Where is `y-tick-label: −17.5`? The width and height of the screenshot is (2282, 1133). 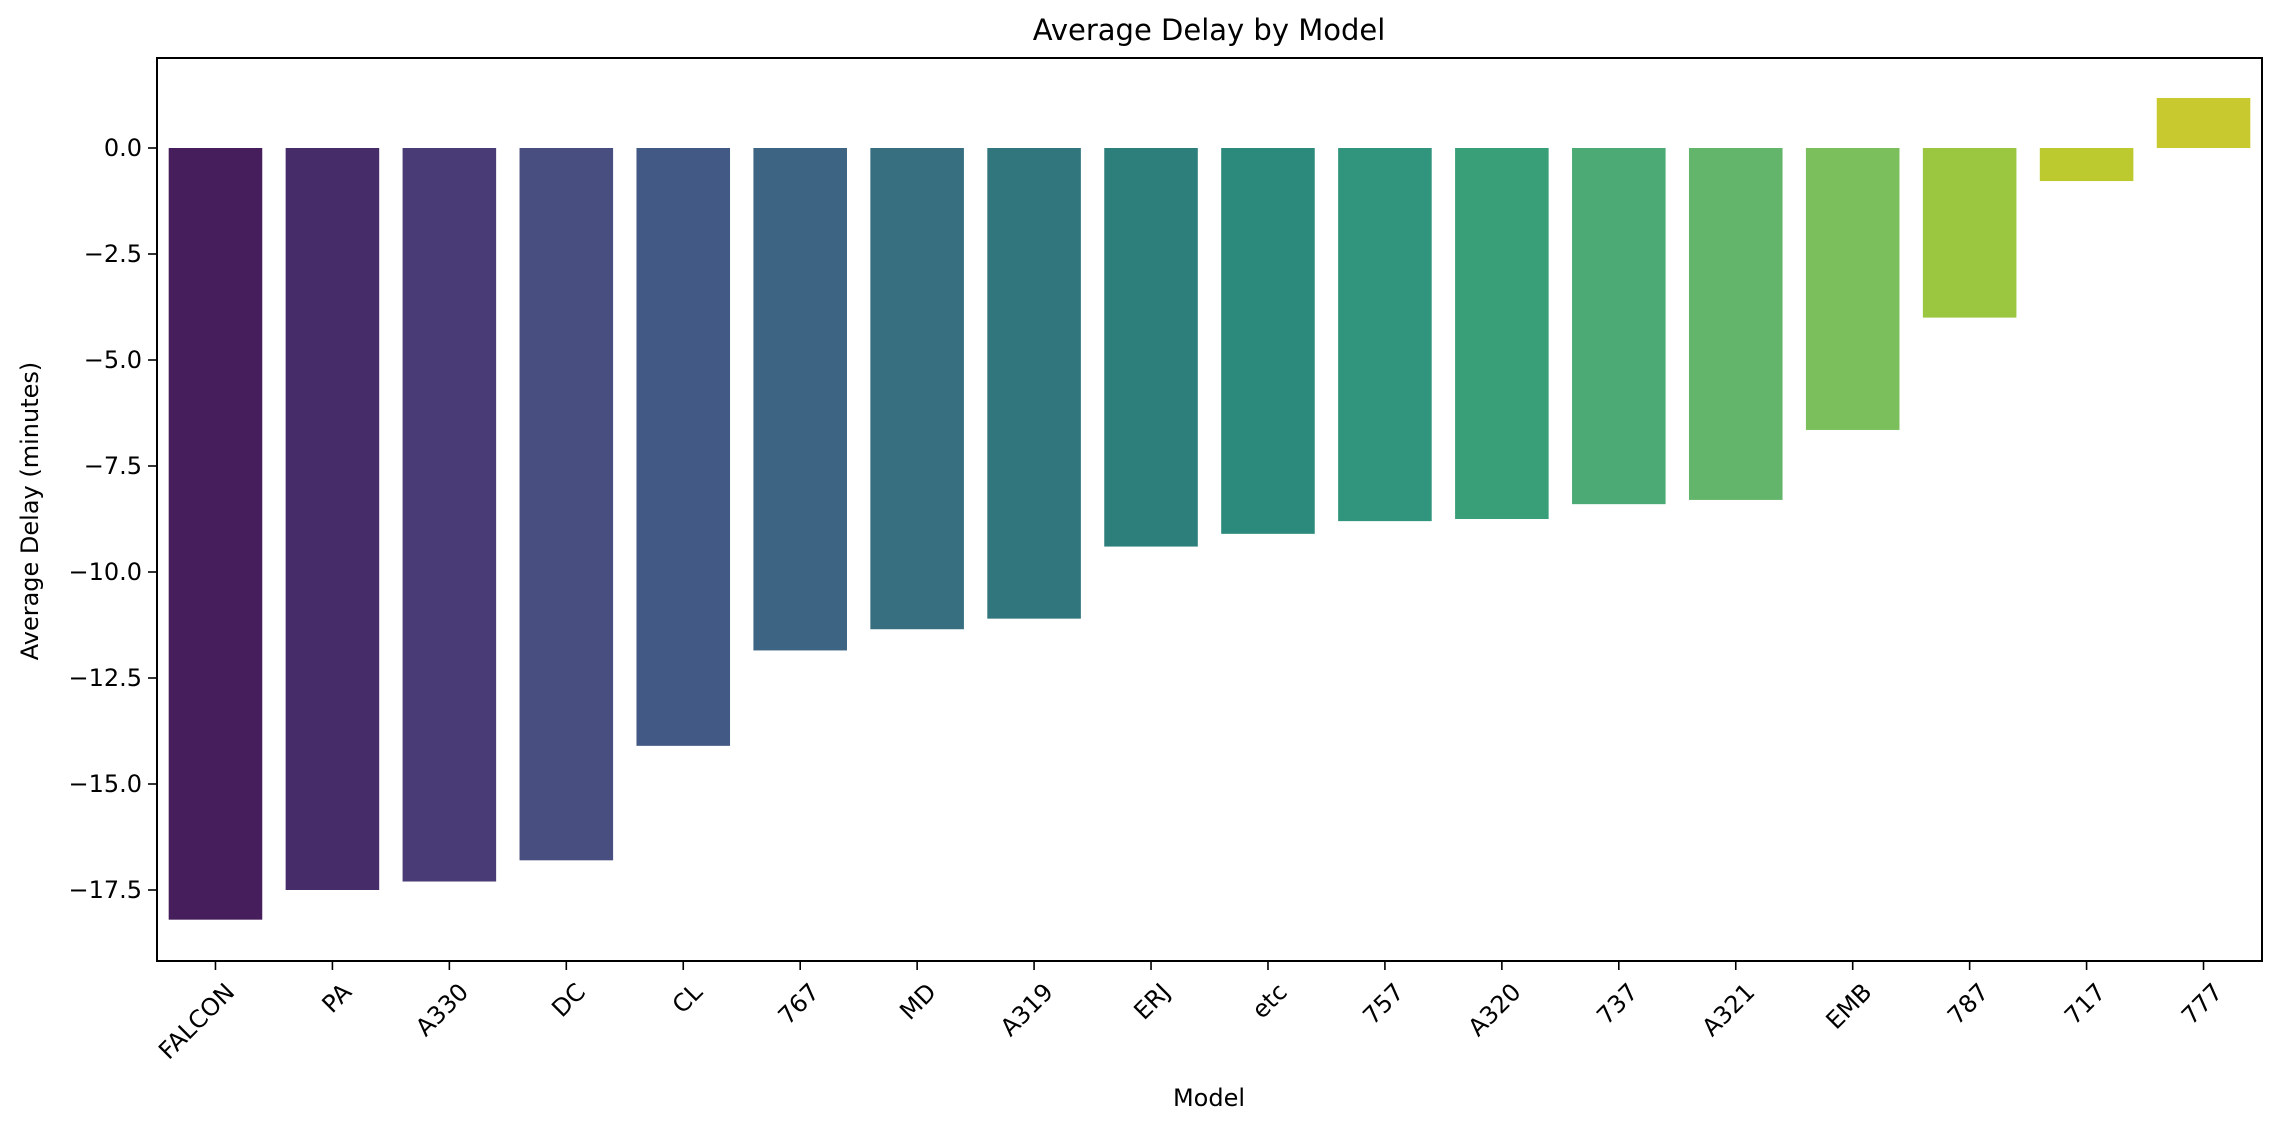
y-tick-label: −17.5 is located at coordinates (105, 890).